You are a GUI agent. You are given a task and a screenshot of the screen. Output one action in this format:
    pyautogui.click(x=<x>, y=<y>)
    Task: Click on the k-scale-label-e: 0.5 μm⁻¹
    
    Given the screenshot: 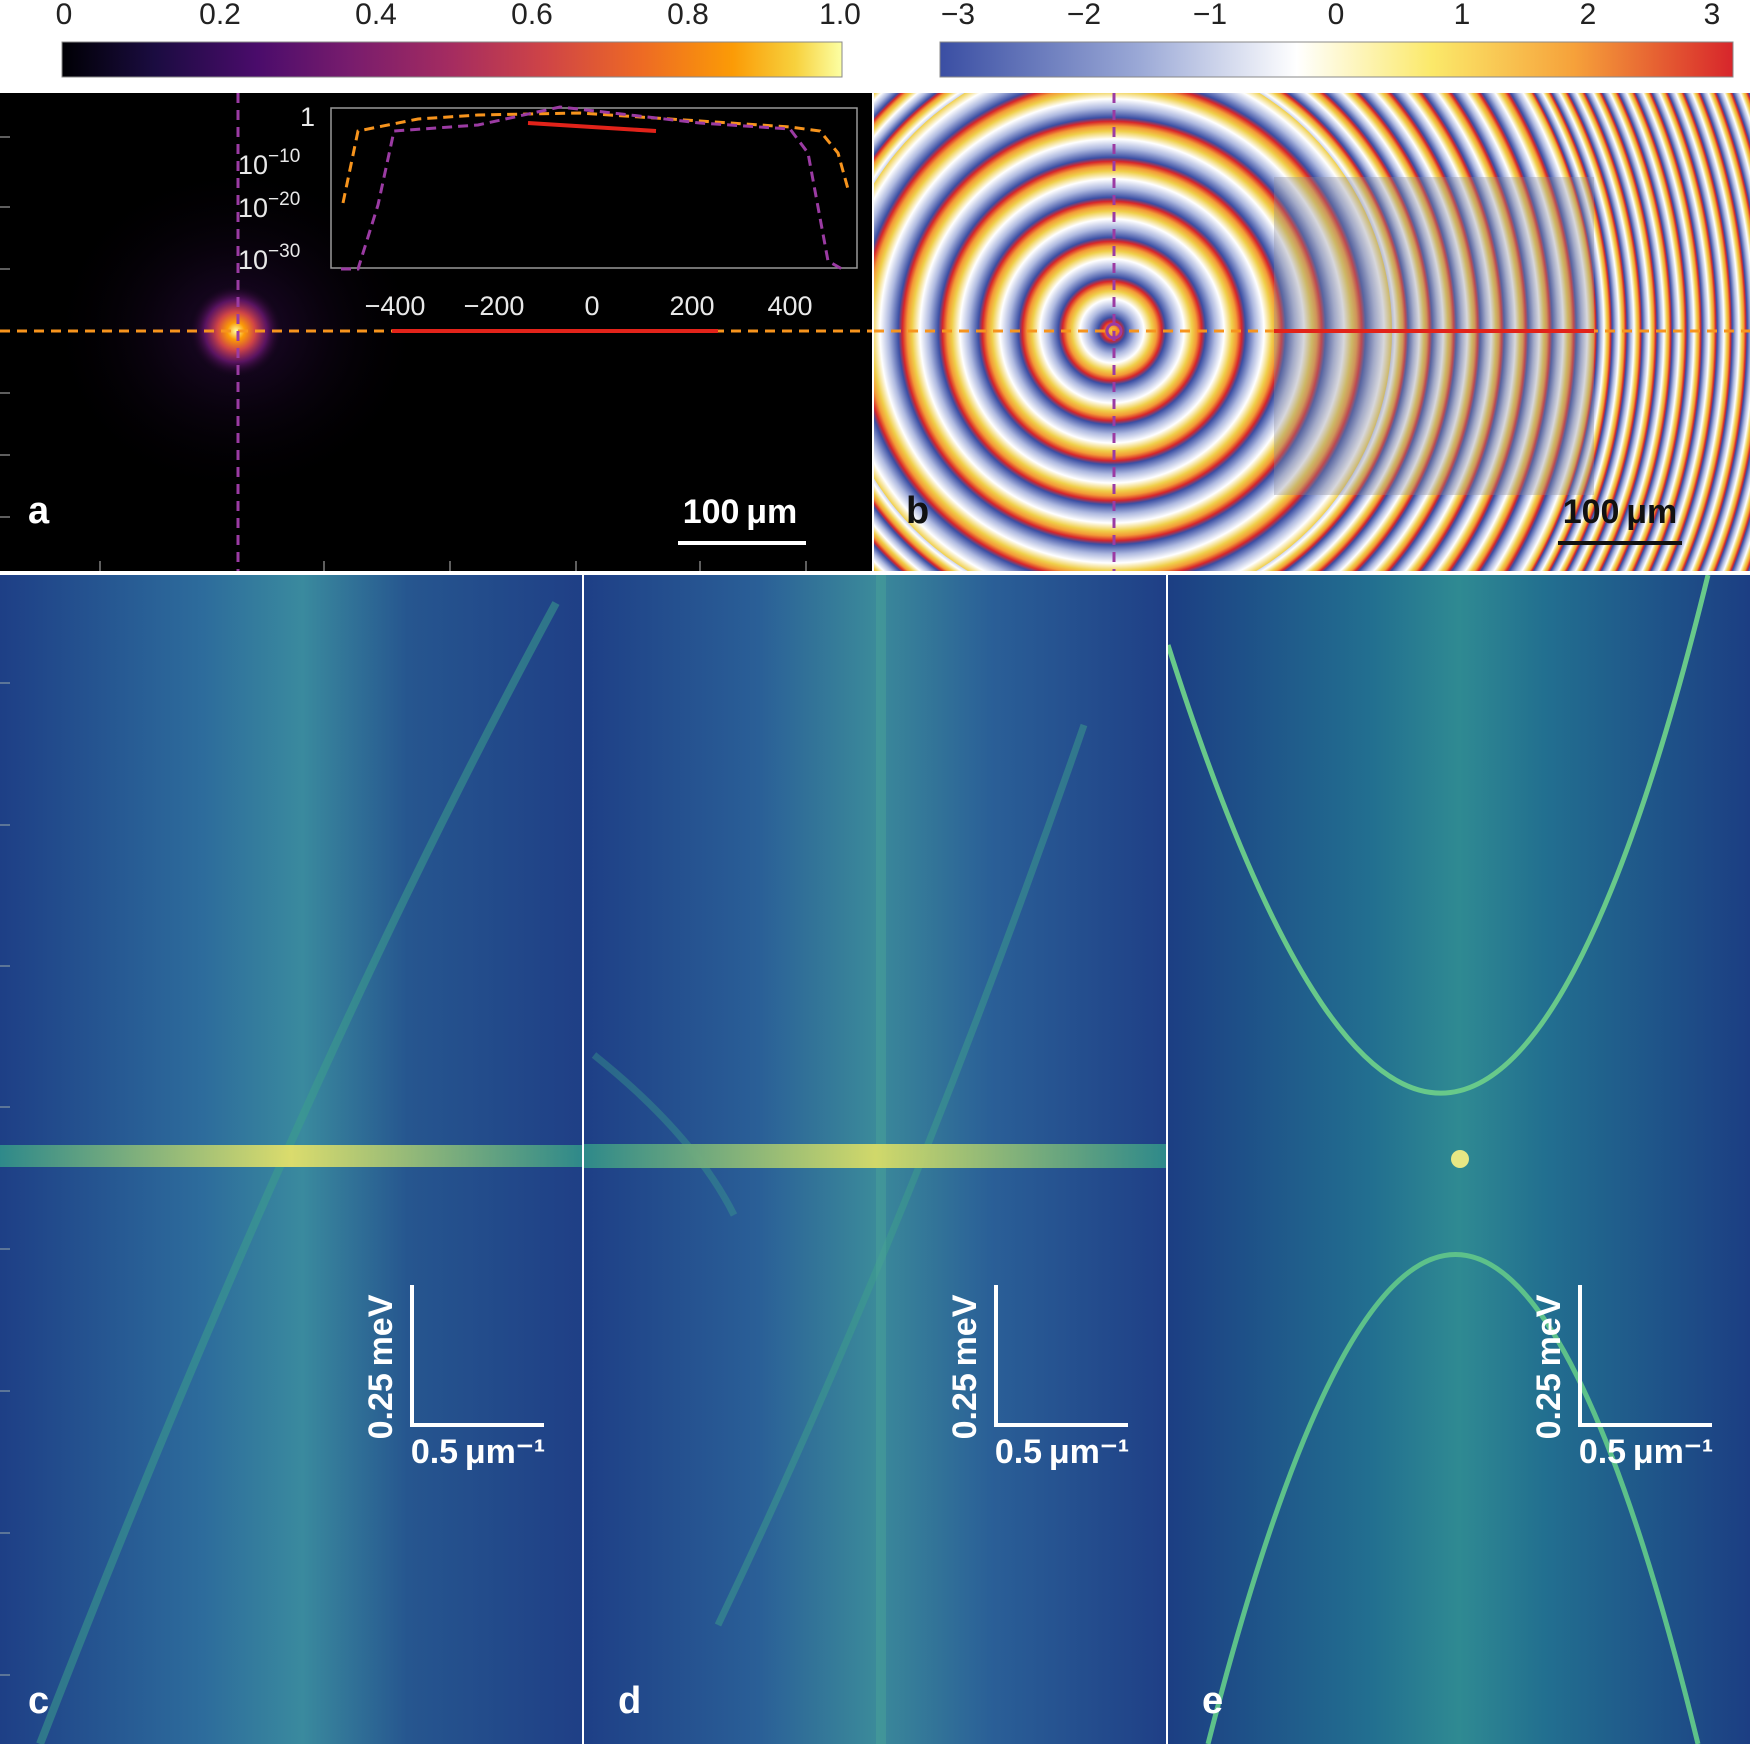 What is the action you would take?
    pyautogui.click(x=1646, y=1452)
    